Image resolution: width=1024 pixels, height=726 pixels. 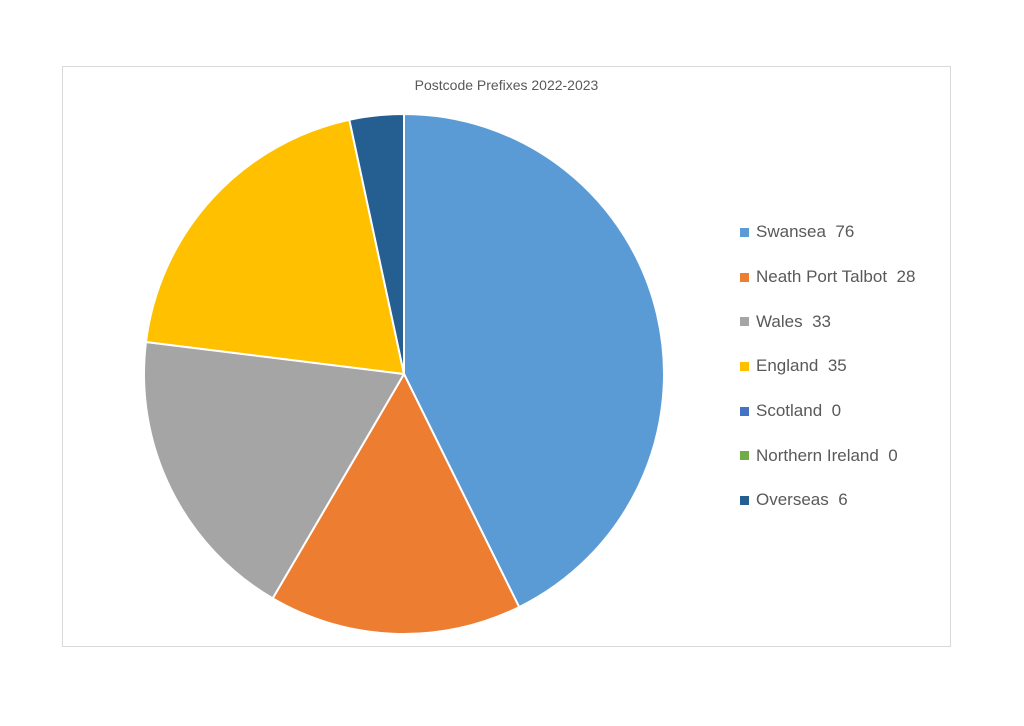 I want to click on pie-slice-overseas, so click(x=376, y=244).